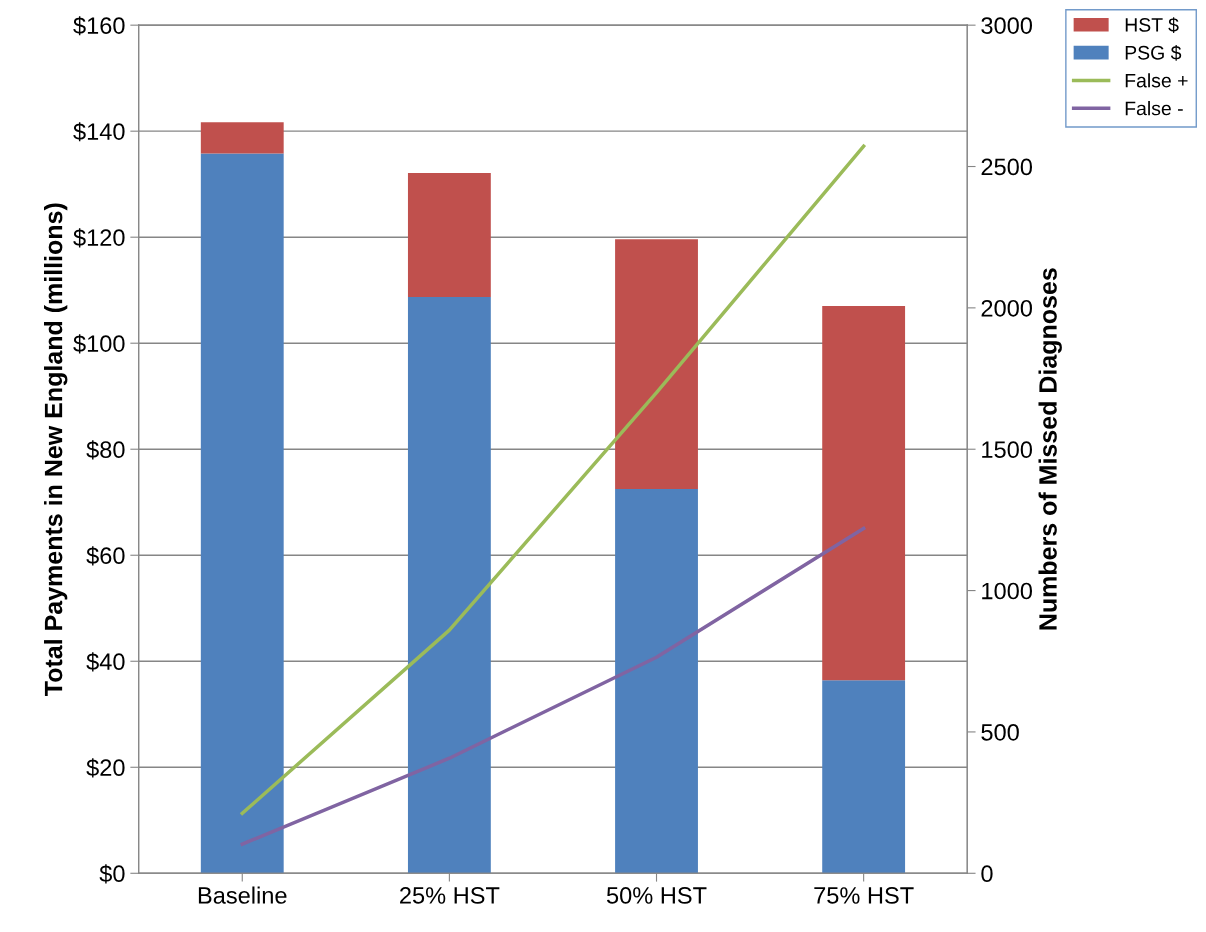 The width and height of the screenshot is (1206, 932). Describe the element at coordinates (656, 895) in the screenshot. I see `x-tick-label: 50% HST` at that location.